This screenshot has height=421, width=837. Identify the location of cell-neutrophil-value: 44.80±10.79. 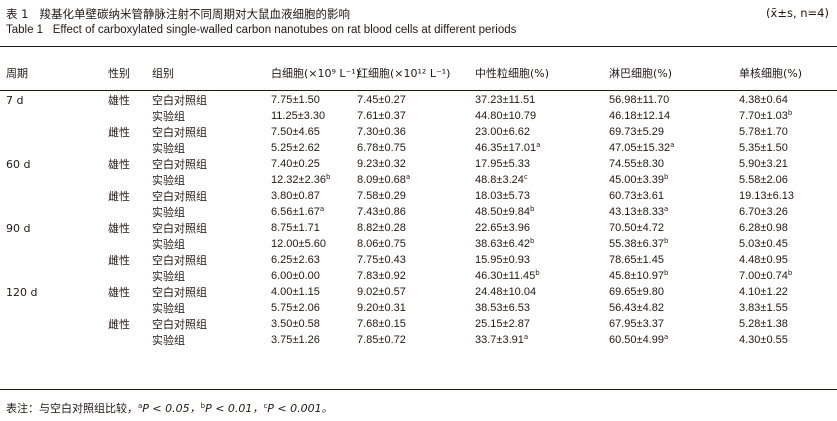
(506, 116).